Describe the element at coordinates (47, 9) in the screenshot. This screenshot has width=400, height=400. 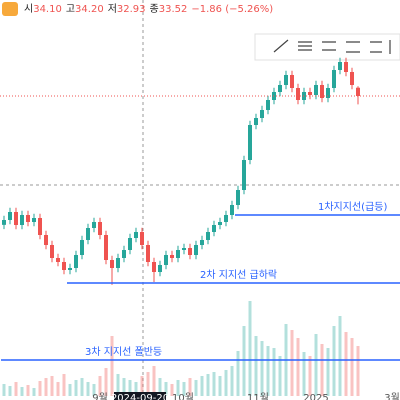
I see `header-value: 34.10` at that location.